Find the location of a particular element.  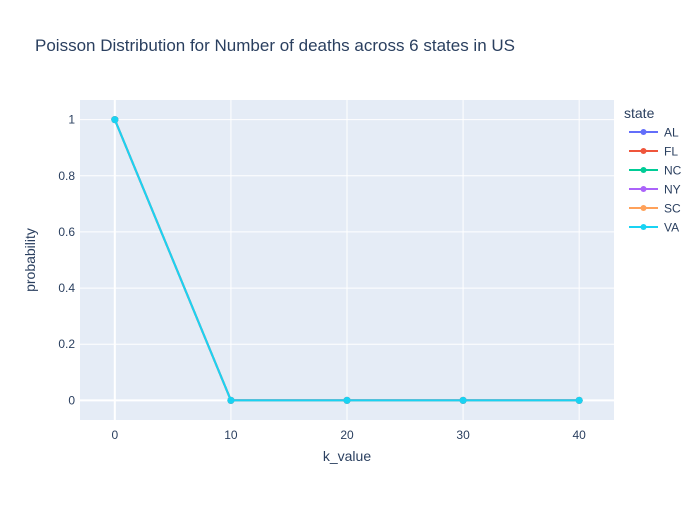

y-tick-label: 1 is located at coordinates (71, 120).